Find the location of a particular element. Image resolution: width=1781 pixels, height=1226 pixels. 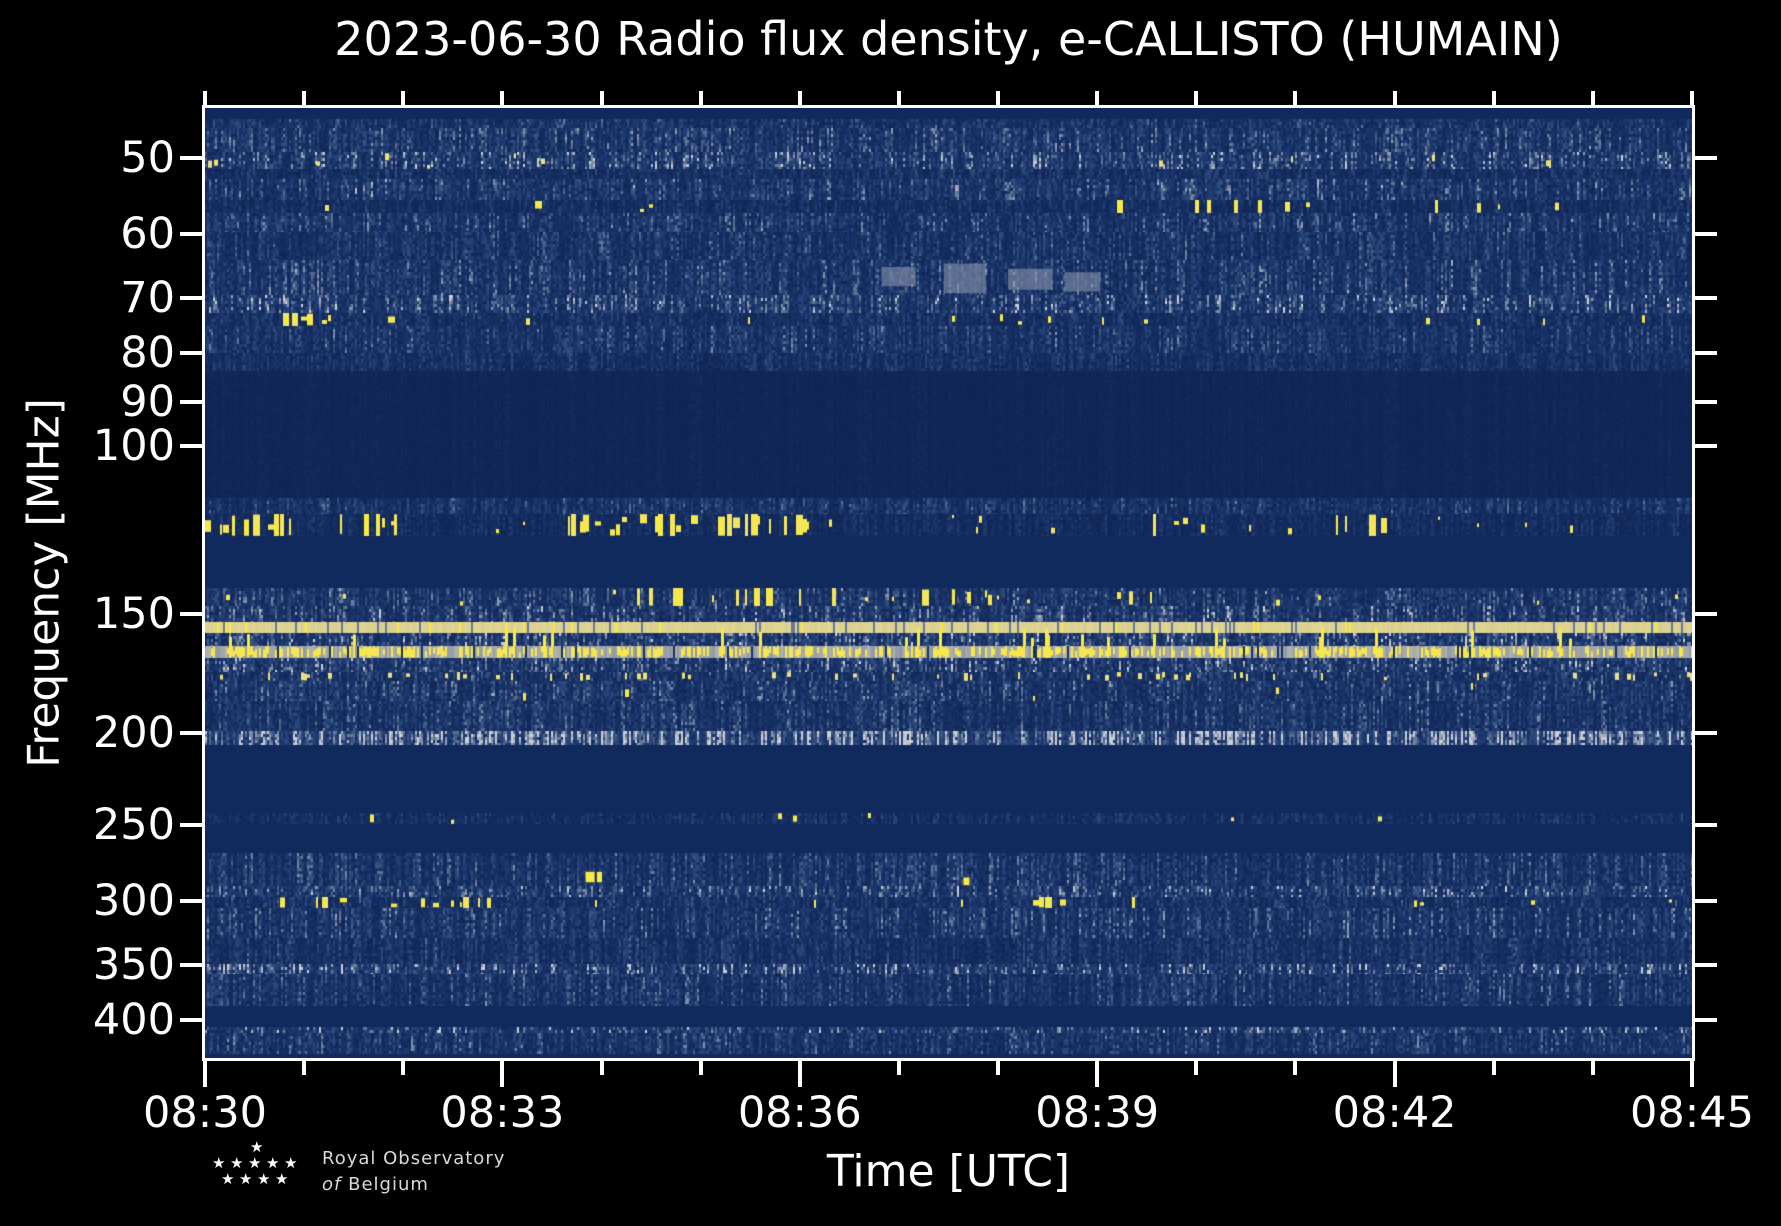

rob-logo: ★ ★ ★ ★ ★ ★ ★ ★ ★ ★ Royal Observatory of Belgium is located at coordinates (442, 1175).